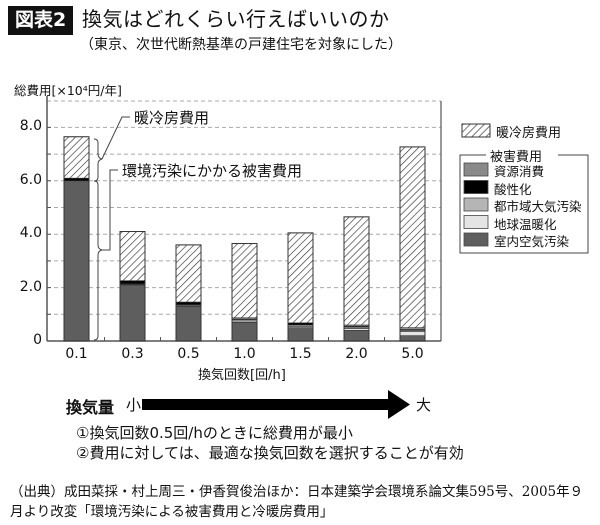  What do you see at coordinates (236, 19) in the screenshot?
I see `chart-title: 換気はどれくらい行えばいいのか` at bounding box center [236, 19].